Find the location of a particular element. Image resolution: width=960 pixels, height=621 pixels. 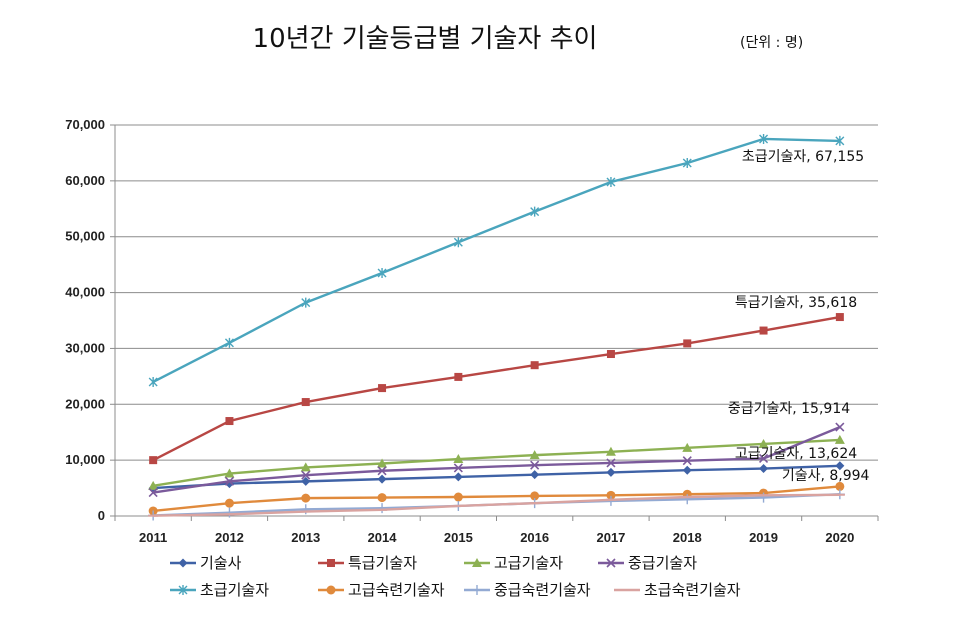

legend-label: 중급숙련기술자 is located at coordinates (542, 590).